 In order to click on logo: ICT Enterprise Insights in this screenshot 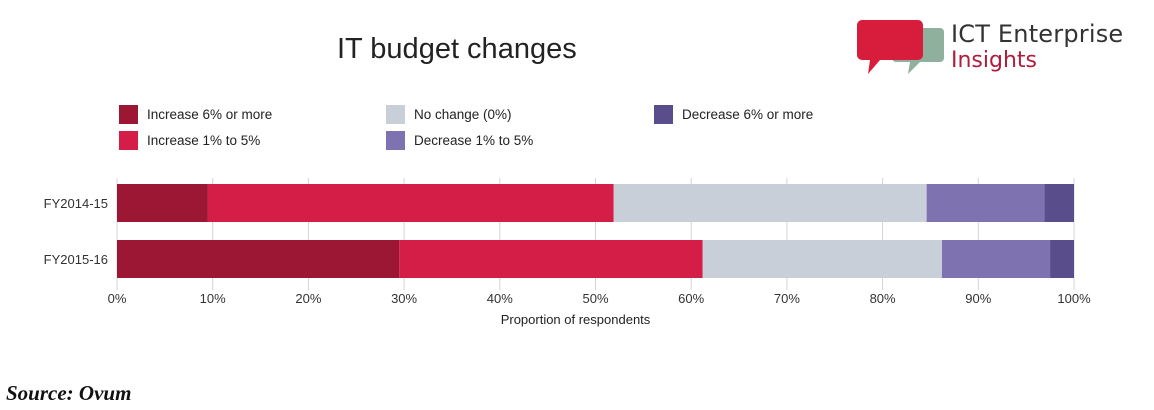, I will do `click(996, 49)`.